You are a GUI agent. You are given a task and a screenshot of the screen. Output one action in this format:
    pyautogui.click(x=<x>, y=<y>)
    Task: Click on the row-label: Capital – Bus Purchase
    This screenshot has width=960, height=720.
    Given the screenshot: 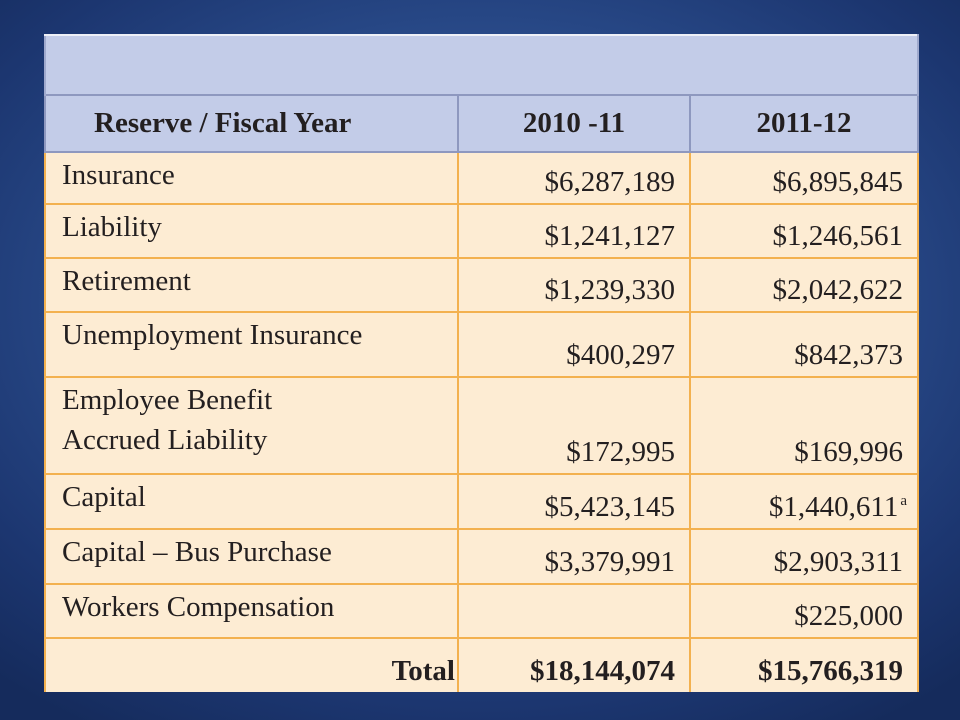 What is the action you would take?
    pyautogui.click(x=251, y=556)
    